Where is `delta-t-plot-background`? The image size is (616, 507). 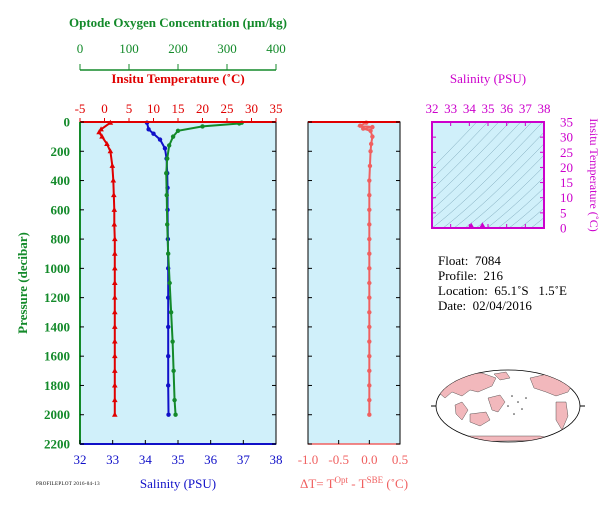
delta-t-plot-background is located at coordinates (354, 283).